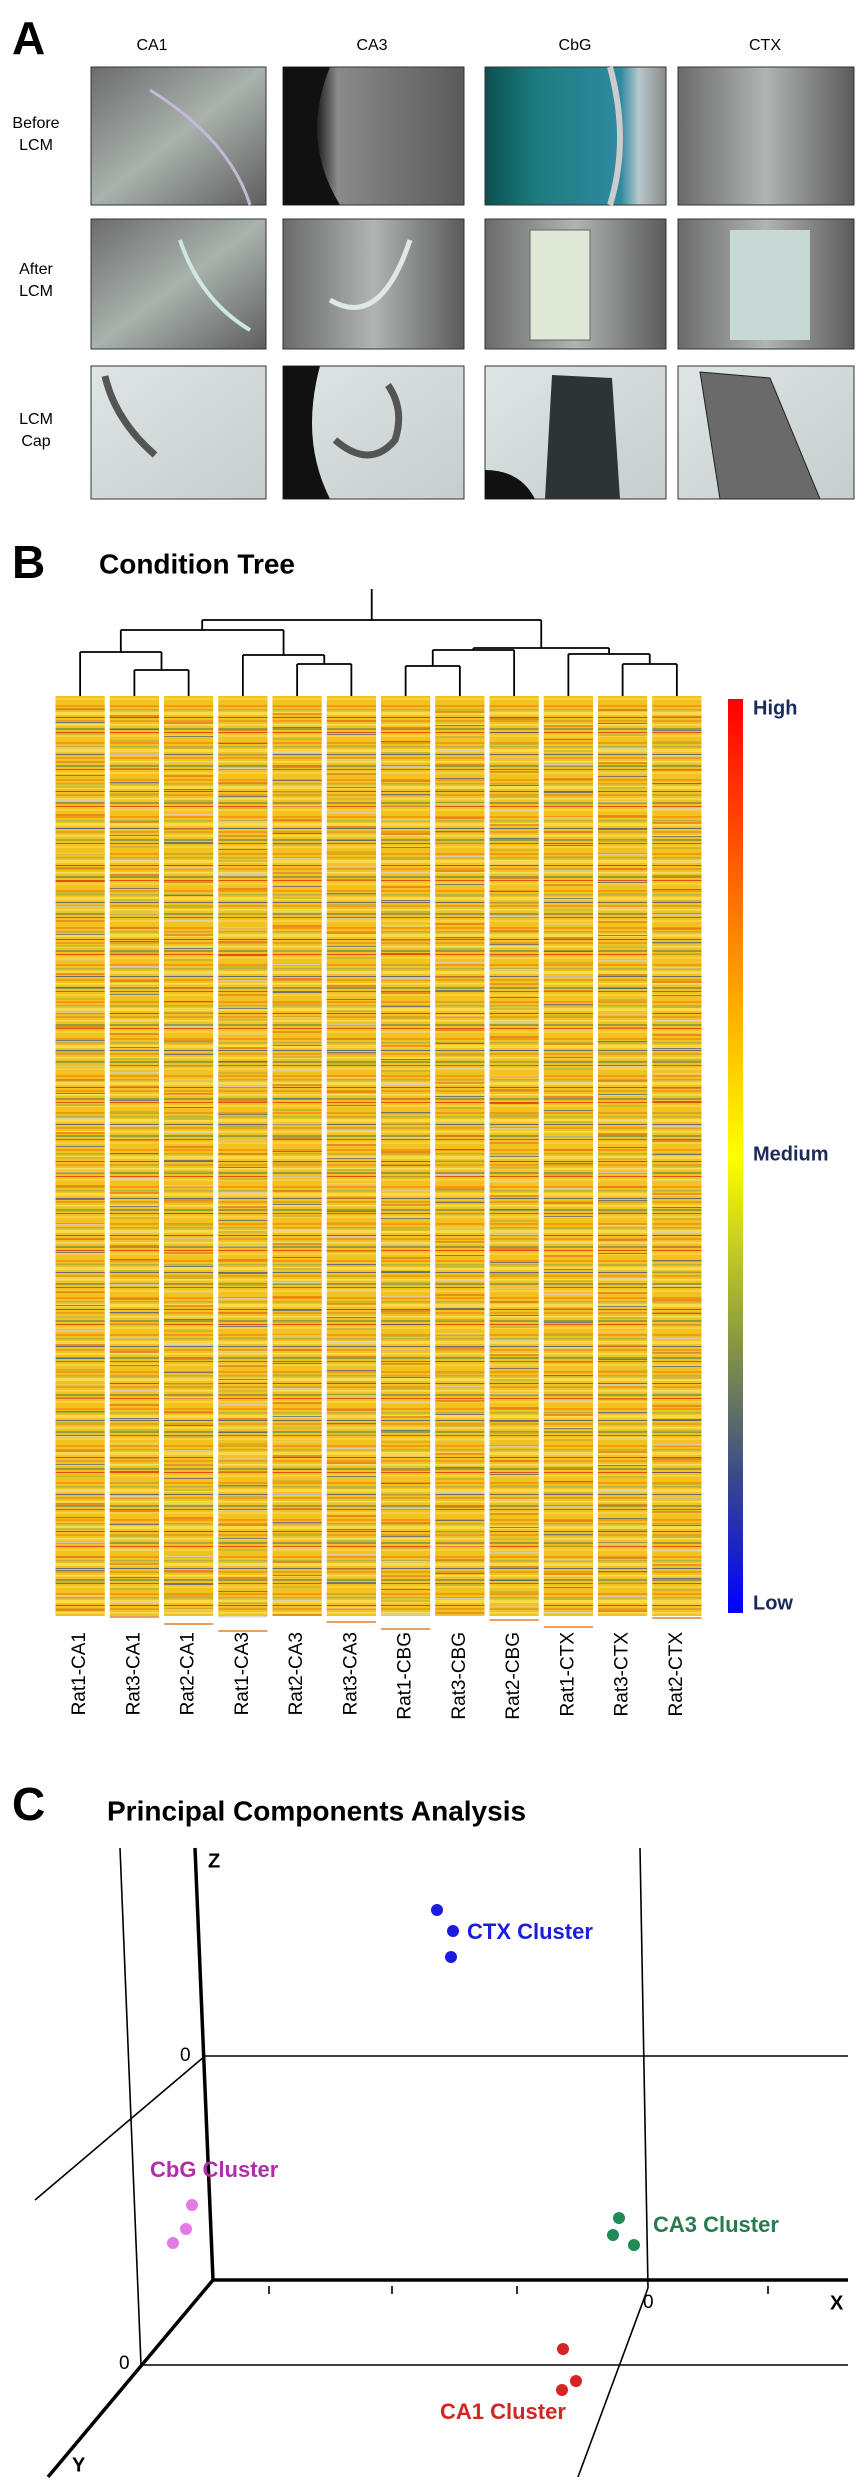 This screenshot has width=864, height=2480. What do you see at coordinates (214, 1861) in the screenshot?
I see `axis-label: Z` at bounding box center [214, 1861].